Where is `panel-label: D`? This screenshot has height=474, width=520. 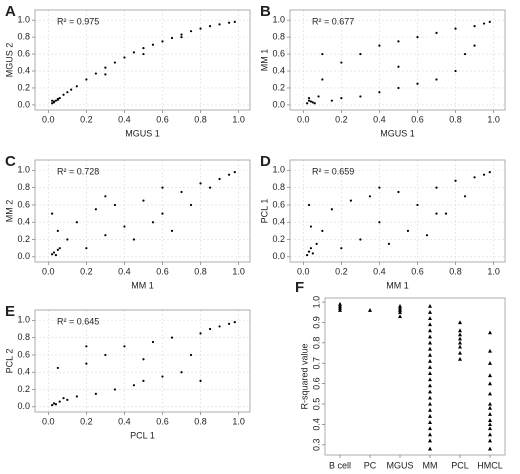 panel-label: D is located at coordinates (265, 161).